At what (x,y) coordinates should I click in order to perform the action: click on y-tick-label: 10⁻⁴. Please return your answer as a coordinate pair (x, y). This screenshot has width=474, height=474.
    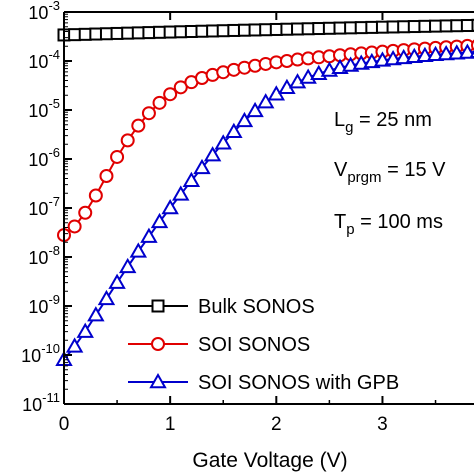
    Looking at the image, I should click on (44, 59).